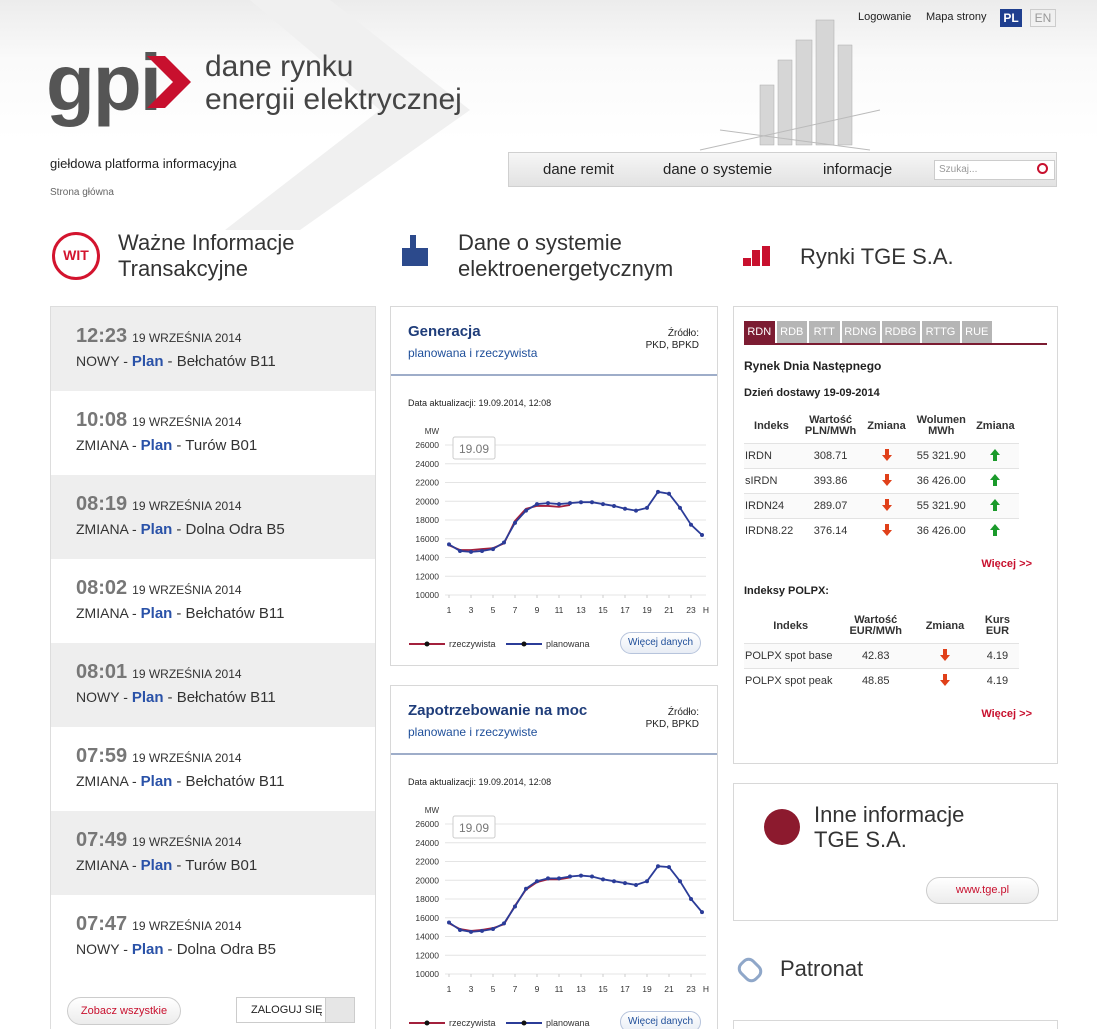  I want to click on tab: RDNG, so click(860, 332).